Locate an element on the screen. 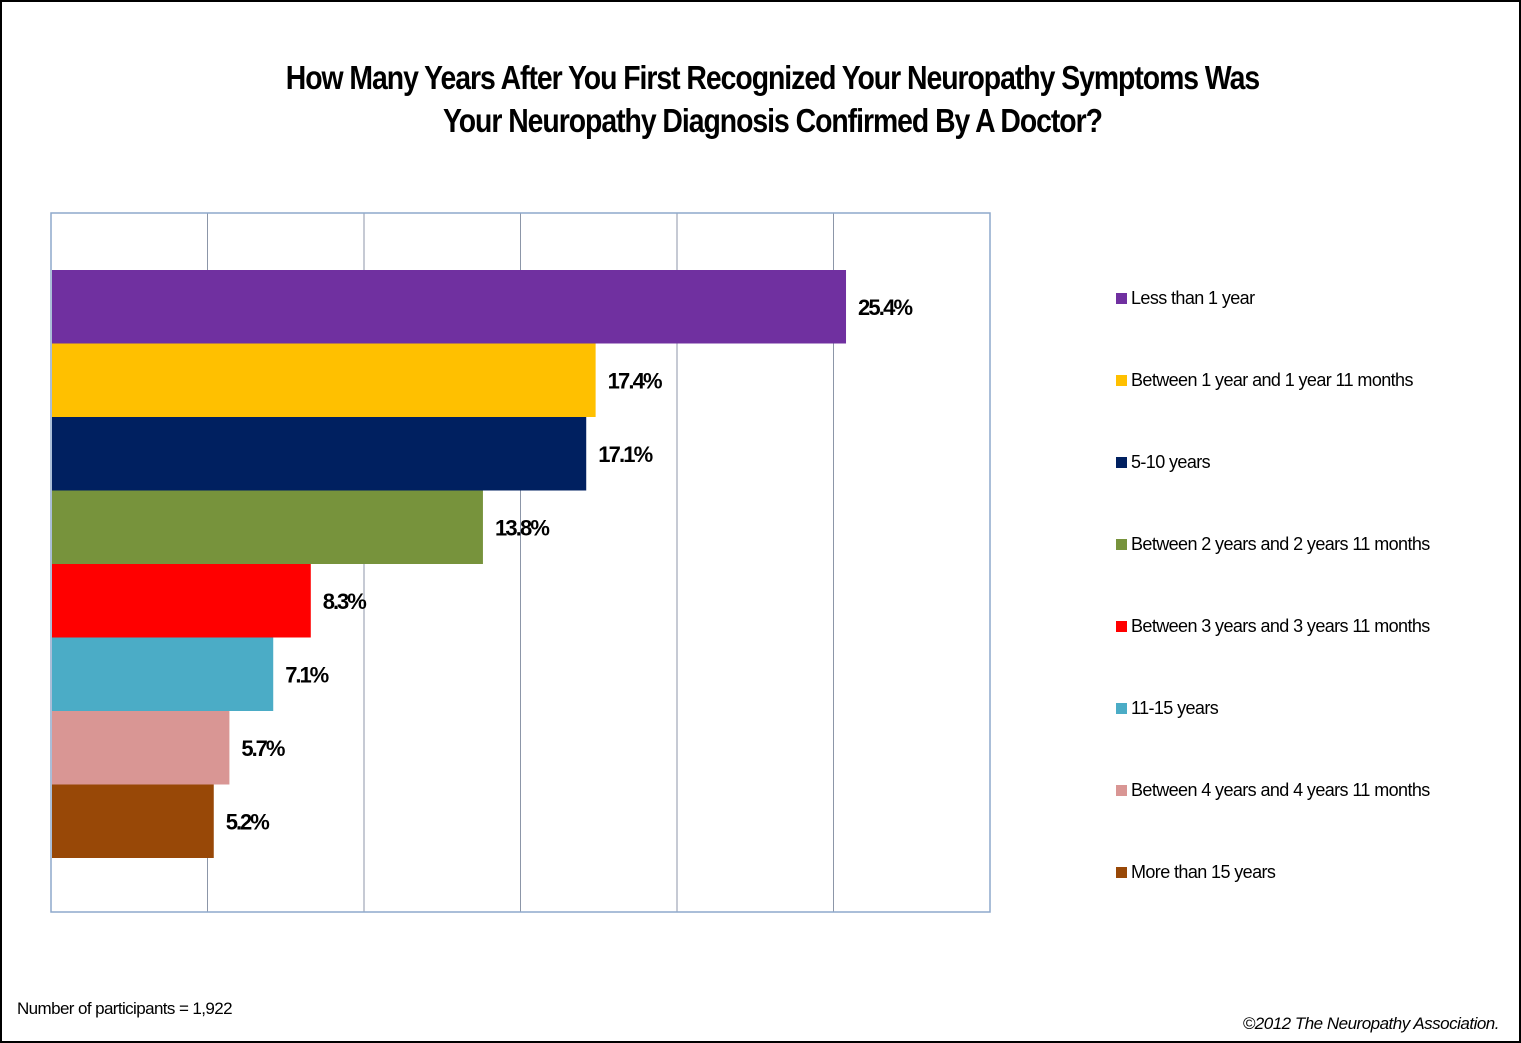  legend-item-3: 5-10 years is located at coordinates (1163, 462).